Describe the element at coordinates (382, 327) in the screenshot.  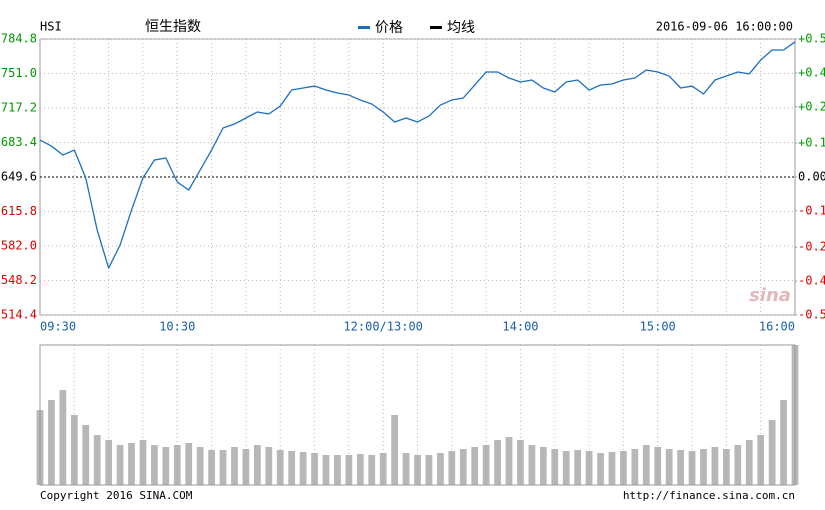
I see `x-tick-label: 12:00/13:00` at that location.